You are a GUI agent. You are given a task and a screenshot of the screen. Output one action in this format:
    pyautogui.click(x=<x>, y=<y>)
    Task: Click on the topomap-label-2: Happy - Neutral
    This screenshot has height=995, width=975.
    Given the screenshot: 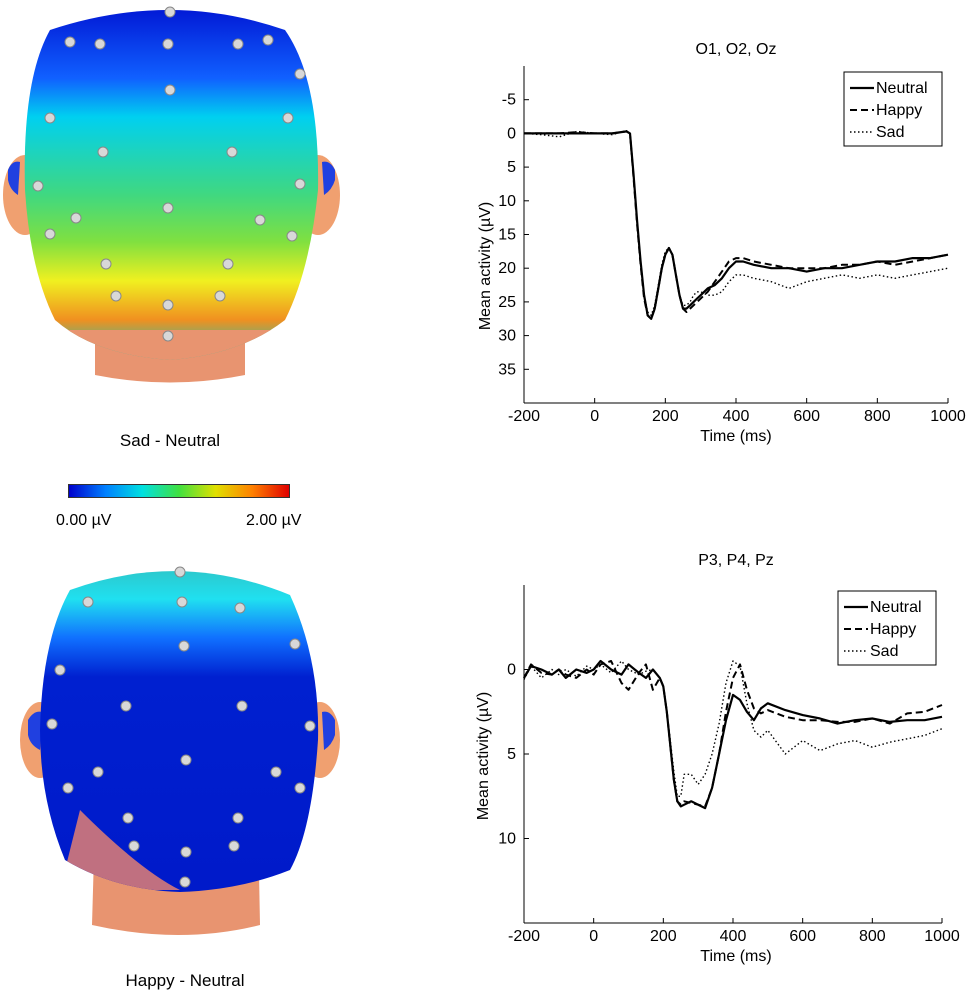 What is the action you would take?
    pyautogui.click(x=185, y=980)
    